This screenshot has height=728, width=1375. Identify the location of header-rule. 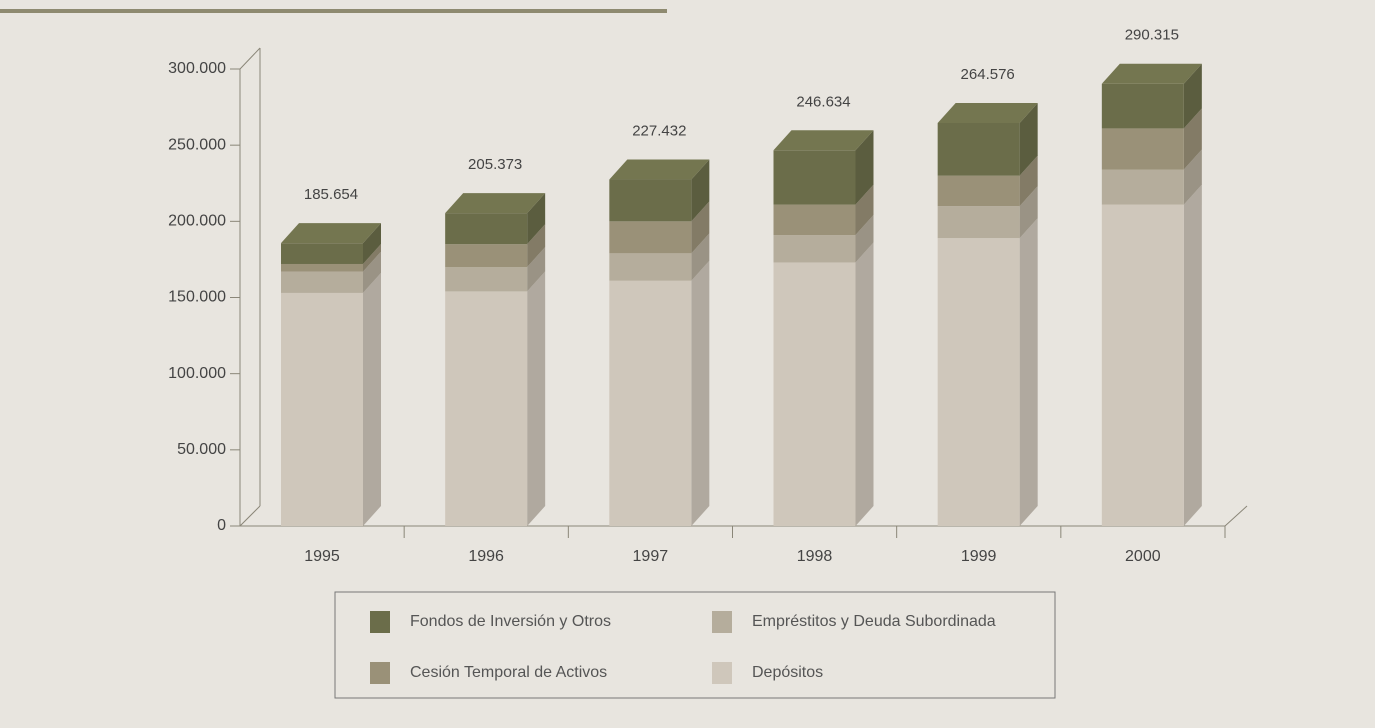
(333, 11).